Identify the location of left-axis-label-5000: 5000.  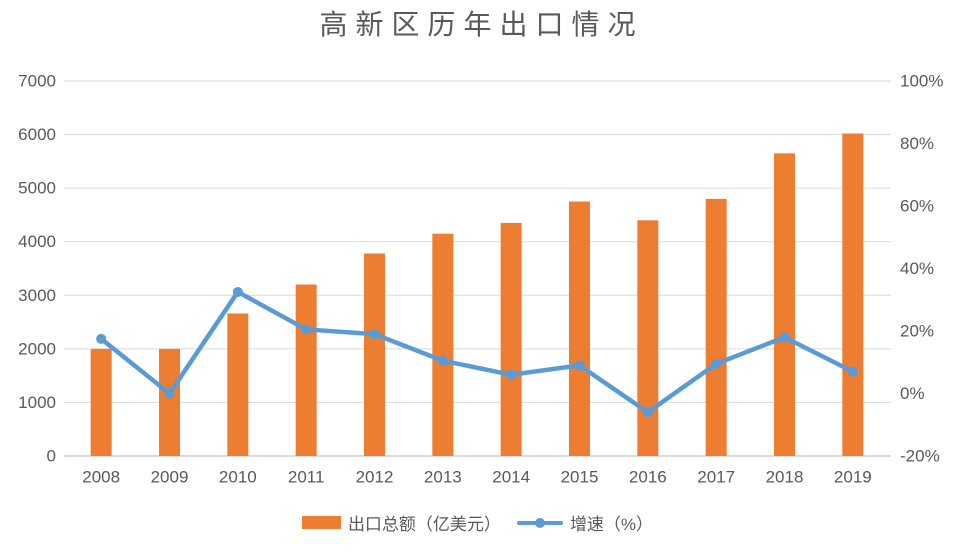
(37, 188).